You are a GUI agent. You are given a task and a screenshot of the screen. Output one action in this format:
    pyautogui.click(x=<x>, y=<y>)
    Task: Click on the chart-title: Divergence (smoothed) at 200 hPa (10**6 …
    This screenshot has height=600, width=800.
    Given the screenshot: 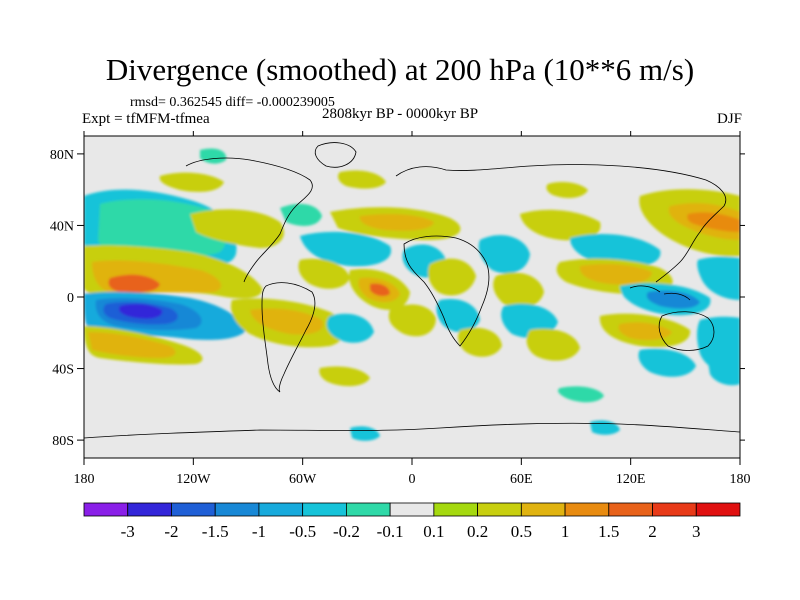 What is the action you would take?
    pyautogui.click(x=400, y=69)
    